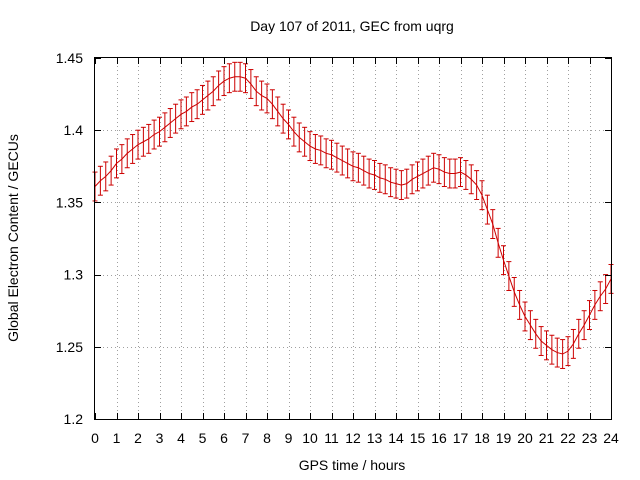  Describe the element at coordinates (267, 438) in the screenshot. I see `x-tick-label: 8` at that location.